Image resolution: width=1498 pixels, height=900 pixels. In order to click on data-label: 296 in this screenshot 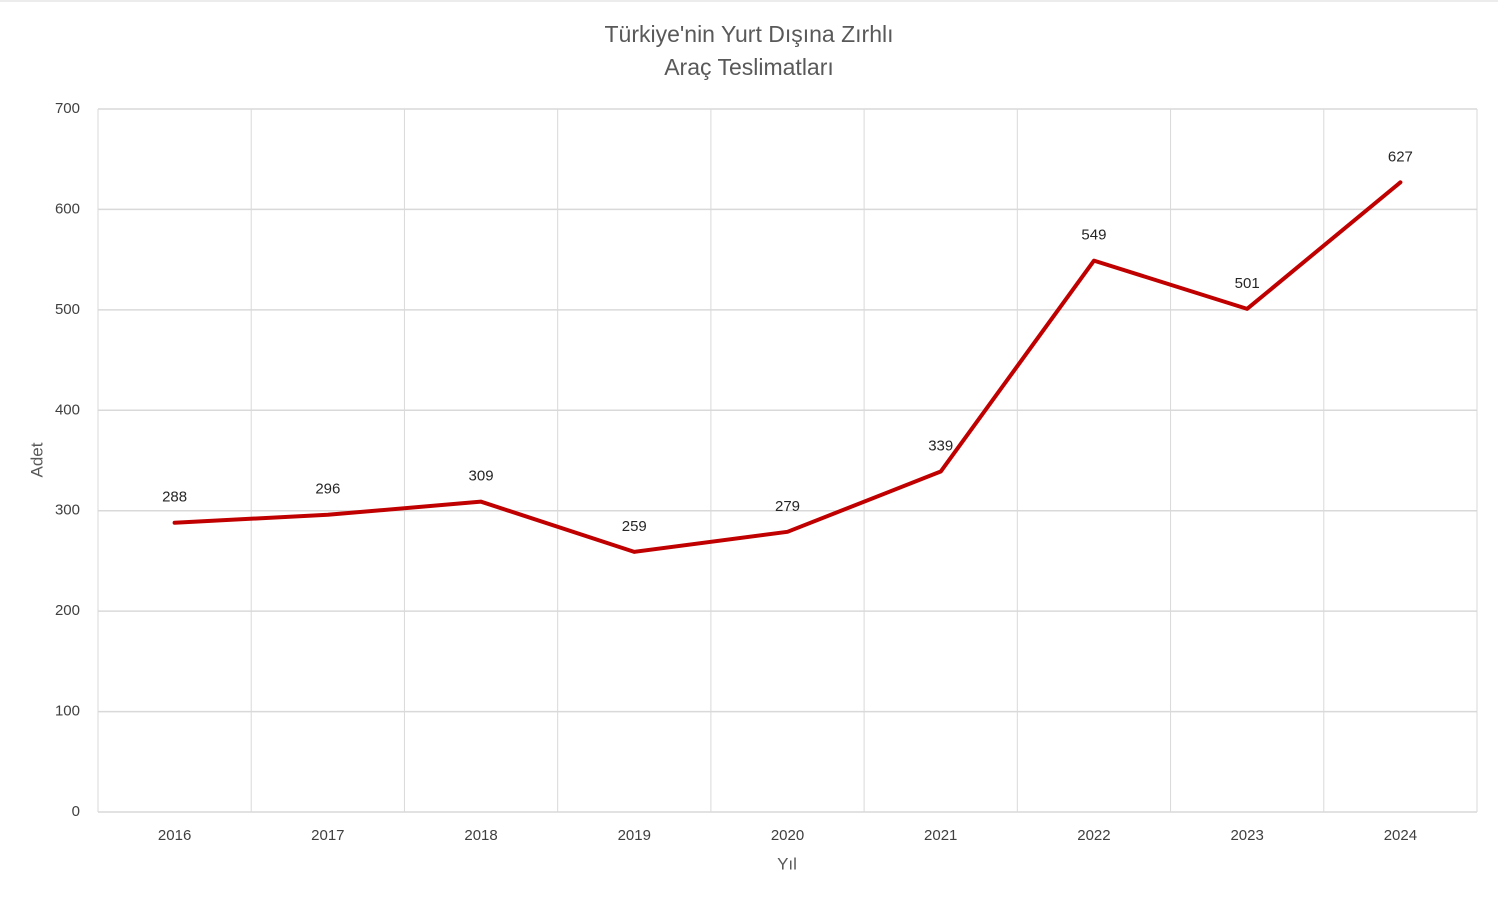, I will do `click(327, 489)`.